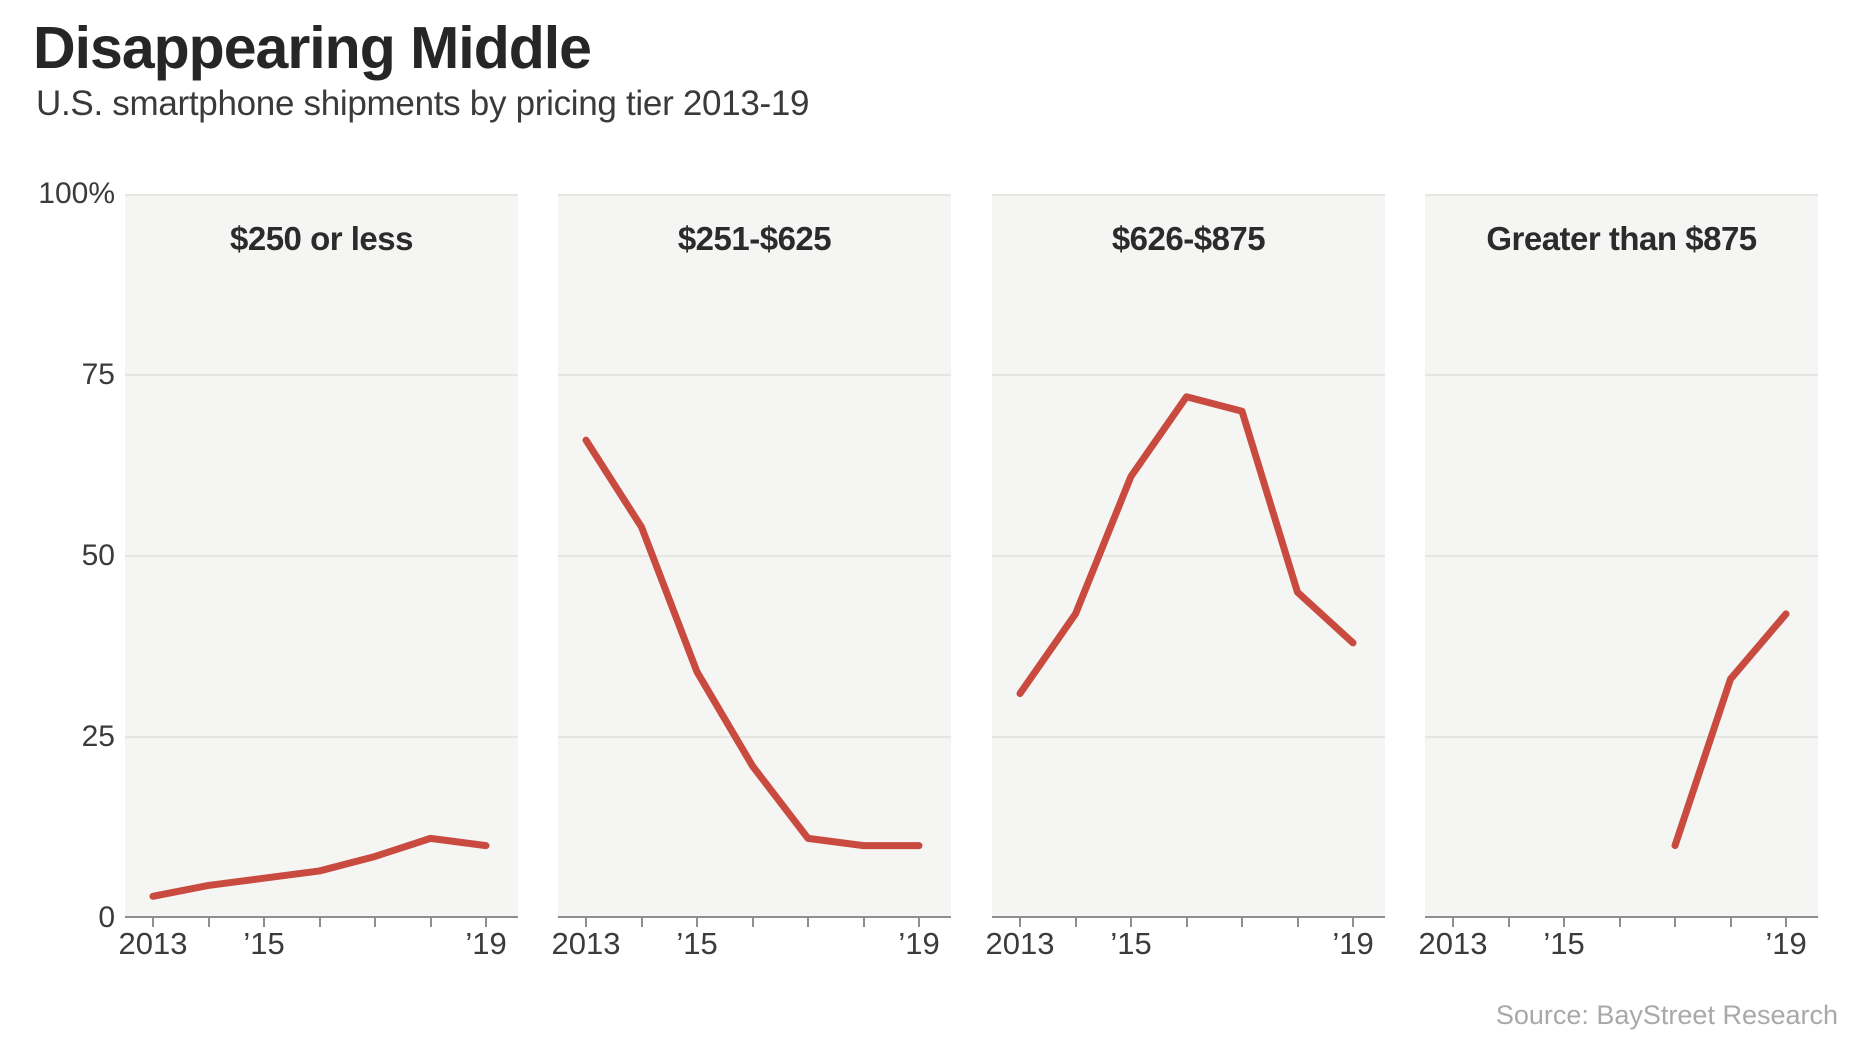 The image size is (1860, 1046). What do you see at coordinates (98, 736) in the screenshot?
I see `y-tick-label: 25` at bounding box center [98, 736].